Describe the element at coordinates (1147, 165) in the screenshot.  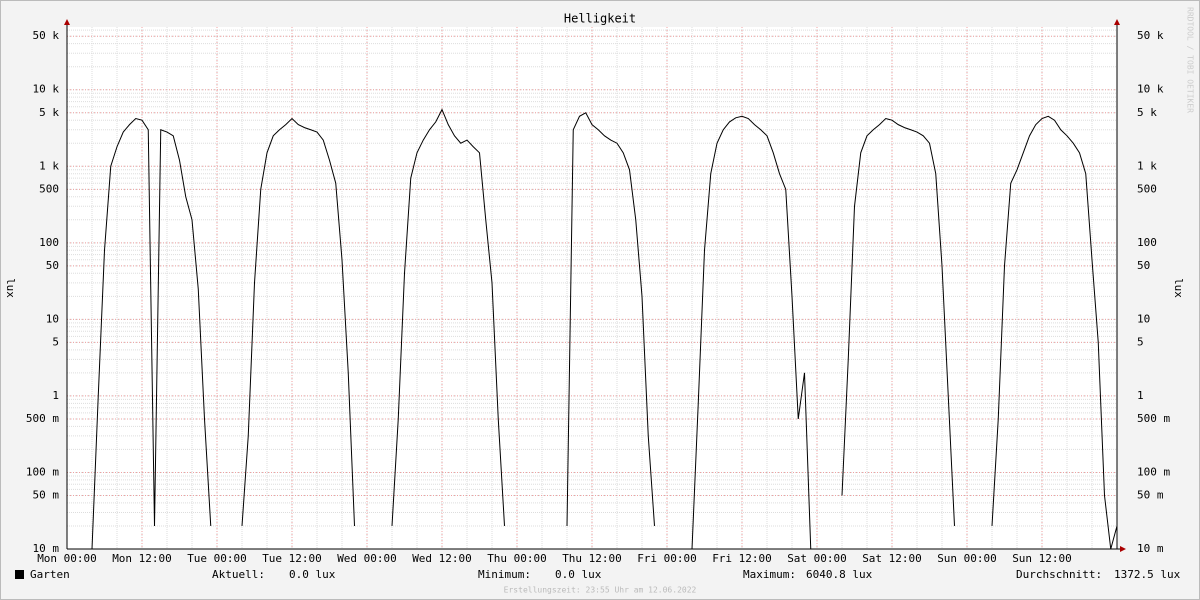
I see `y2-tick-label: 1 k` at that location.